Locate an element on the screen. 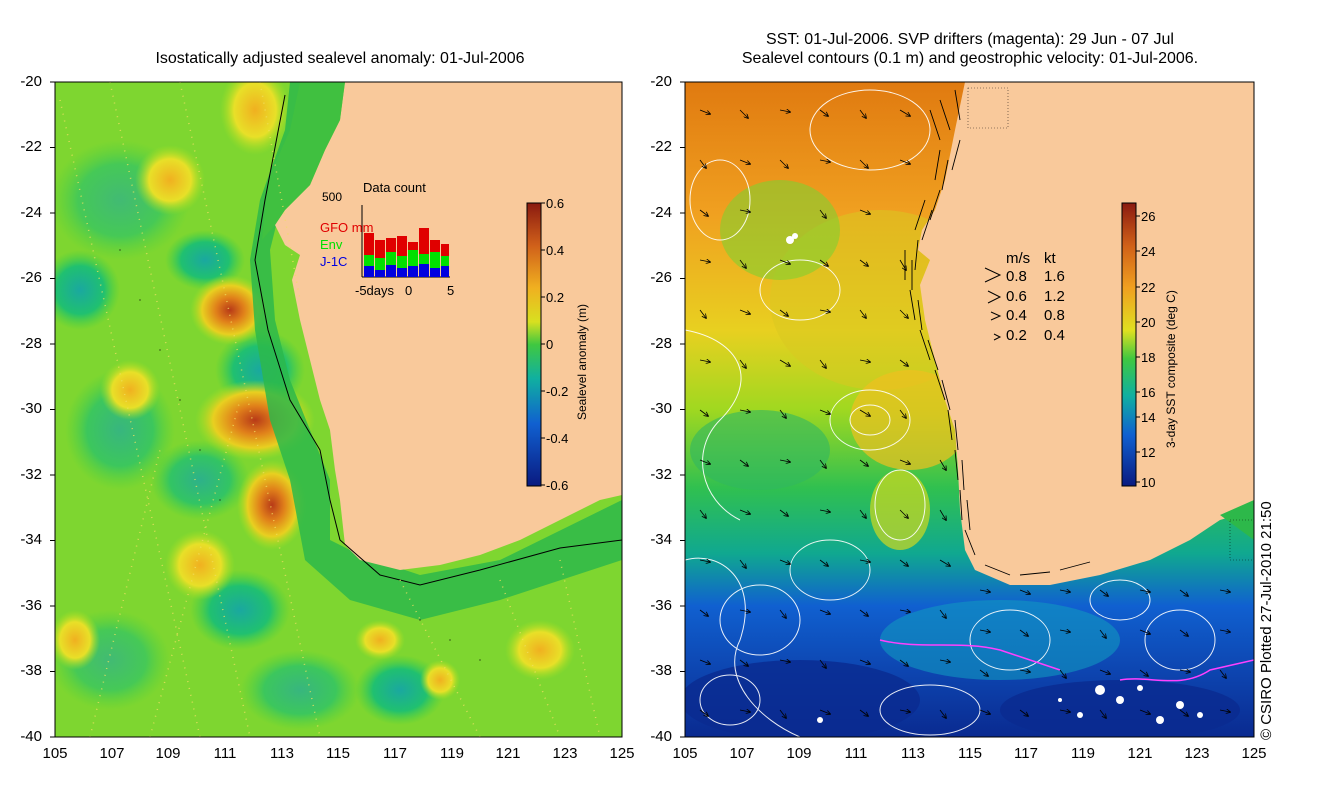 Image resolution: width=1320 pixels, height=810 pixels. right-colorbar-tick: 18 is located at coordinates (1148, 357).